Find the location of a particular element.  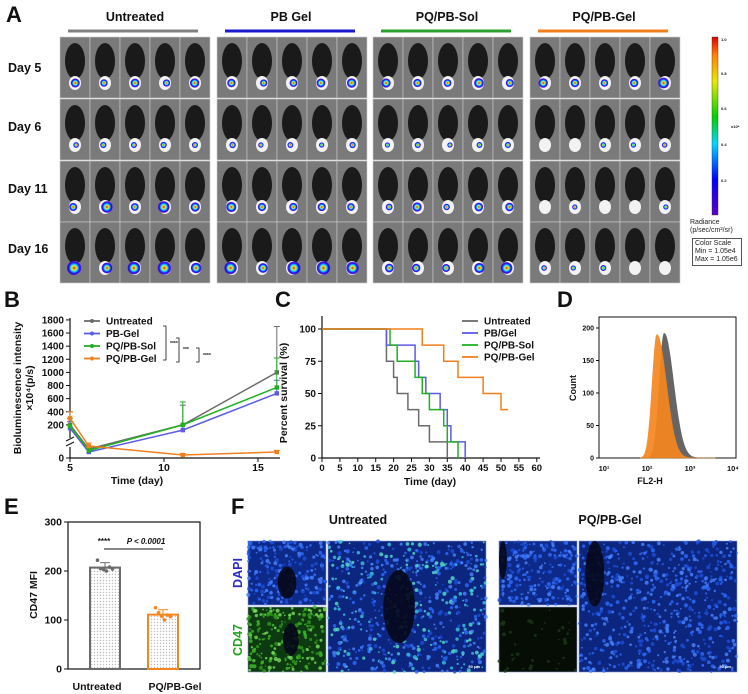

microscopy-image is located at coordinates (286, 639).